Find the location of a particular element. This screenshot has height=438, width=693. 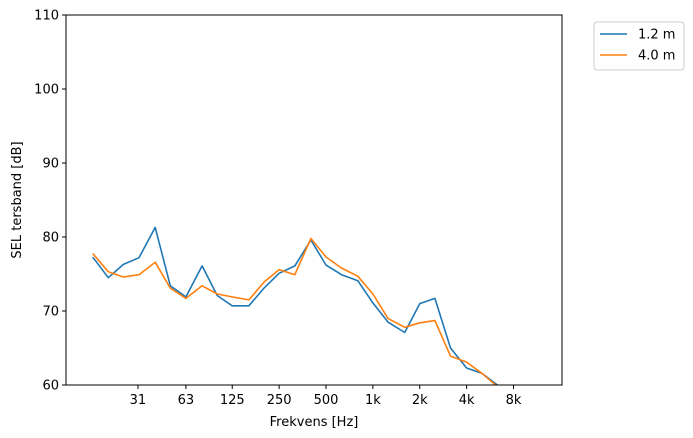

legend: 1.2 m 4.0 m is located at coordinates (639, 46).